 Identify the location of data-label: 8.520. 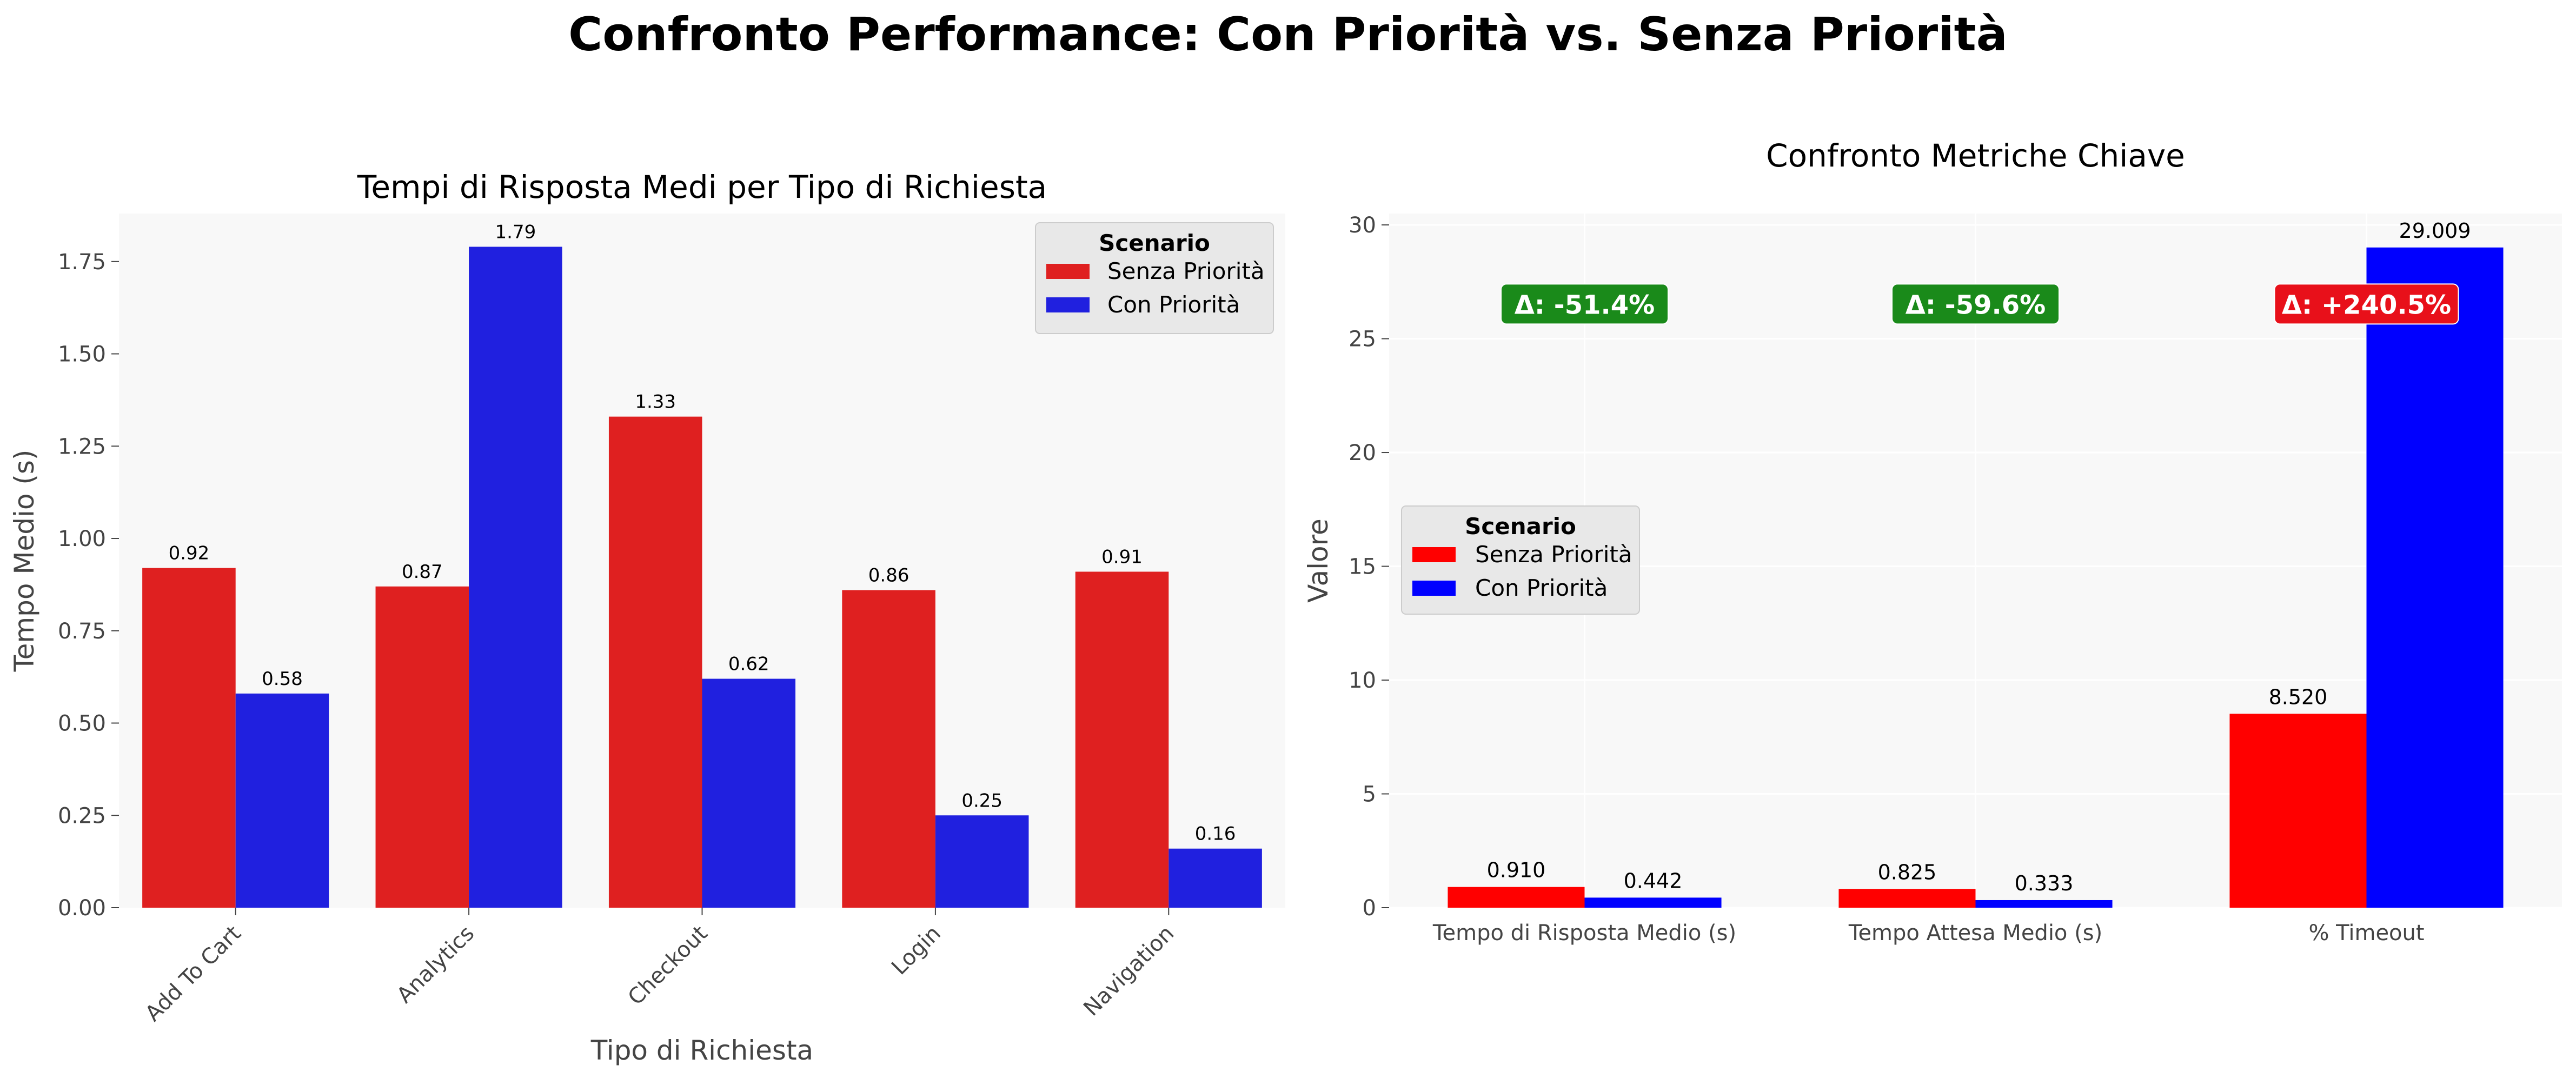
(2298, 697).